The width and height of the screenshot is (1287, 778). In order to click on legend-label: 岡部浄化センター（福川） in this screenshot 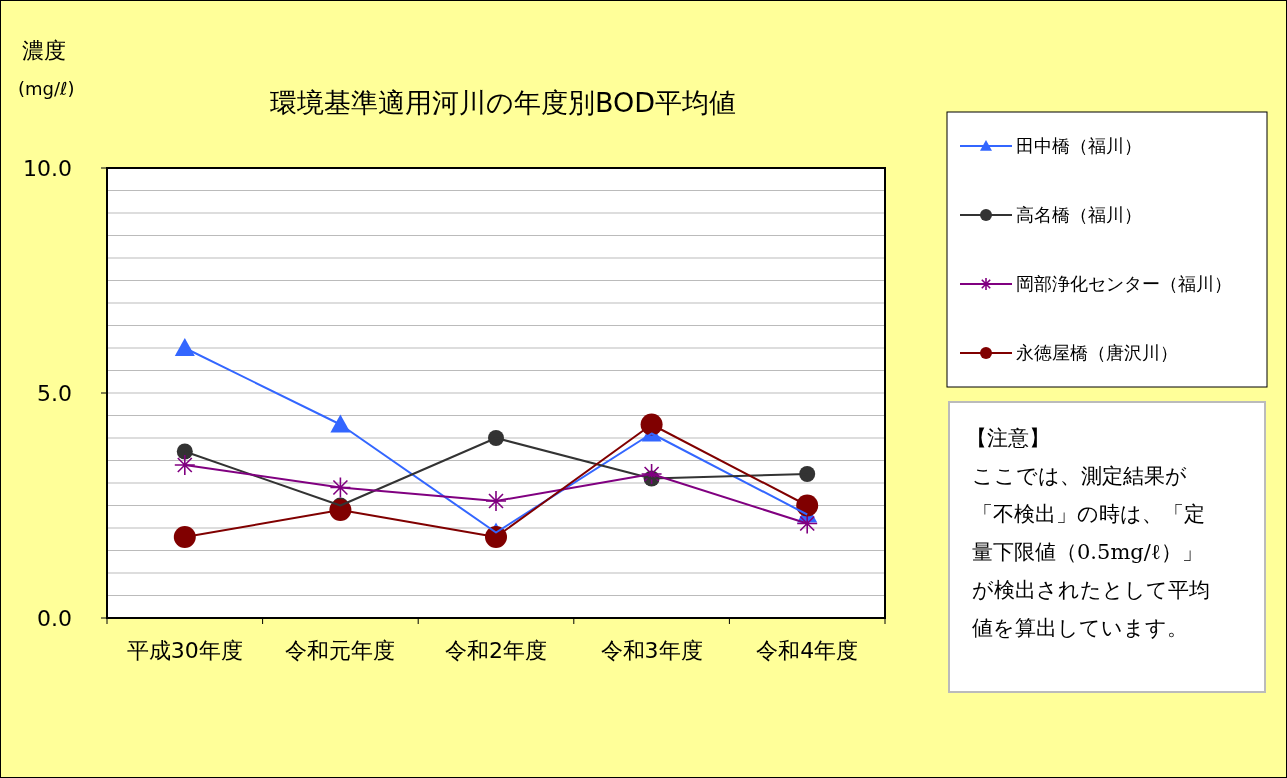, I will do `click(1124, 284)`.